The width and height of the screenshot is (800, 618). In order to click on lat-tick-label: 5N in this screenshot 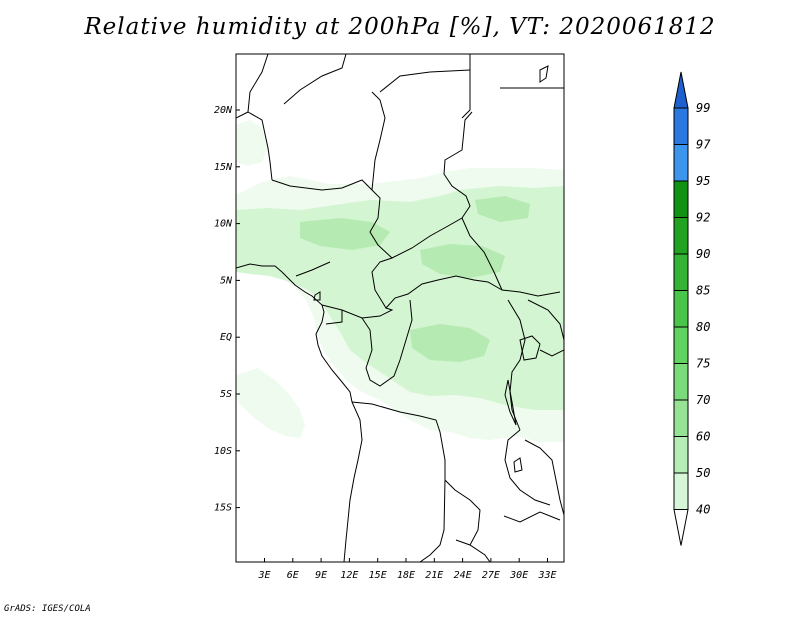, I will do `click(226, 280)`.